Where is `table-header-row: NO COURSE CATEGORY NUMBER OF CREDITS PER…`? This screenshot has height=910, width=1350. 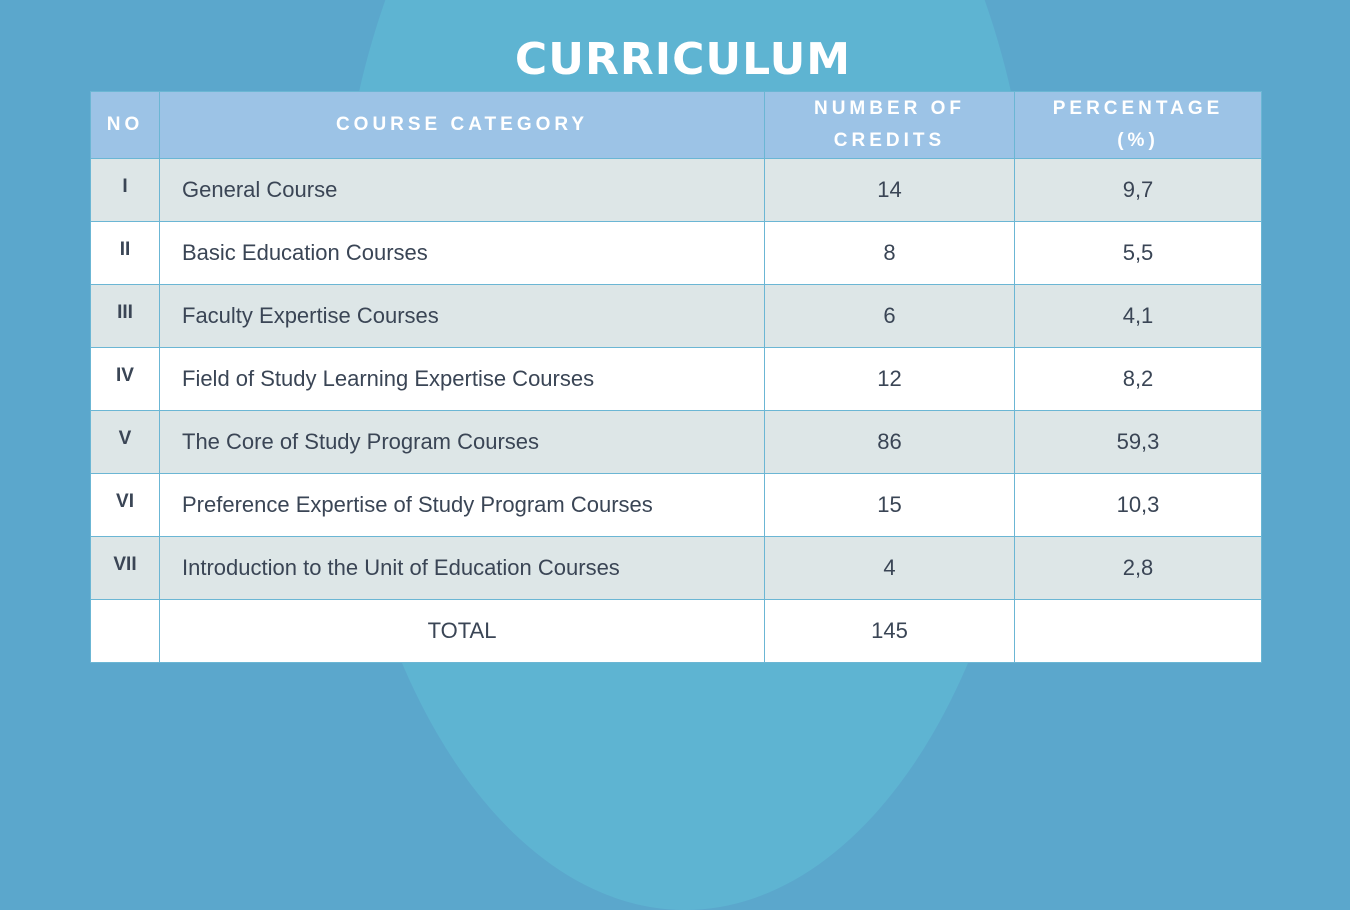
table-header-row: NO COURSE CATEGORY NUMBER OF CREDITS PER… is located at coordinates (676, 125).